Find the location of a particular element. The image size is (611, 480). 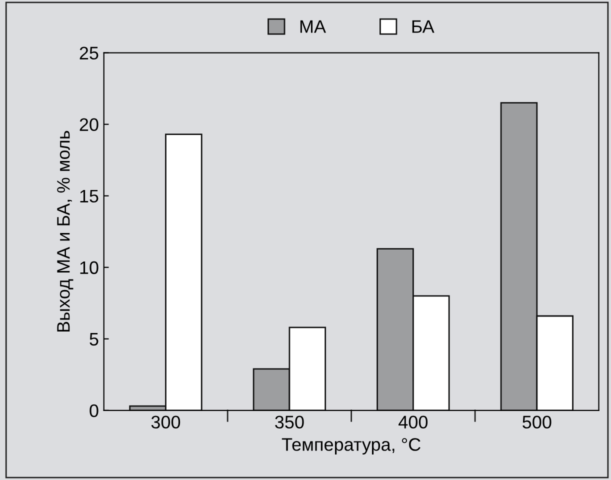

y-axis-title: Выход МА и БА, % моль is located at coordinates (65, 231).